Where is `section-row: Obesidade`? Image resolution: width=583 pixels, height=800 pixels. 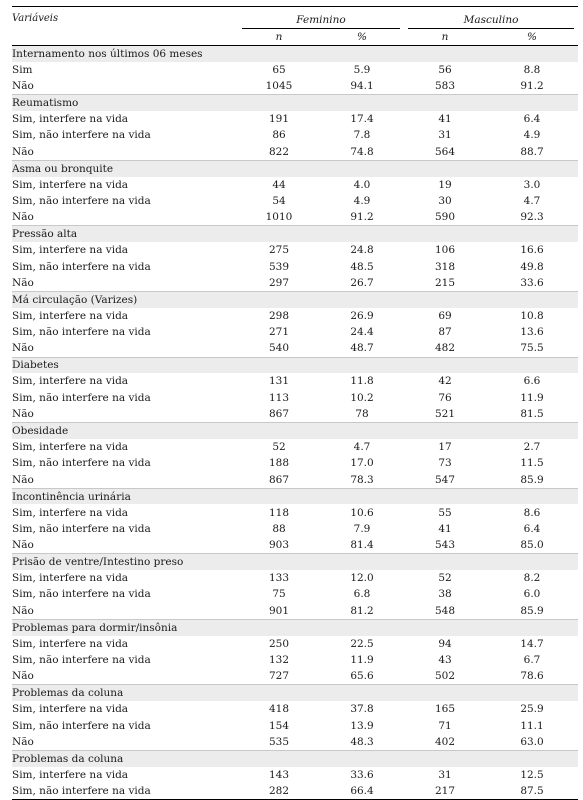 section-row: Obesidade is located at coordinates (295, 430).